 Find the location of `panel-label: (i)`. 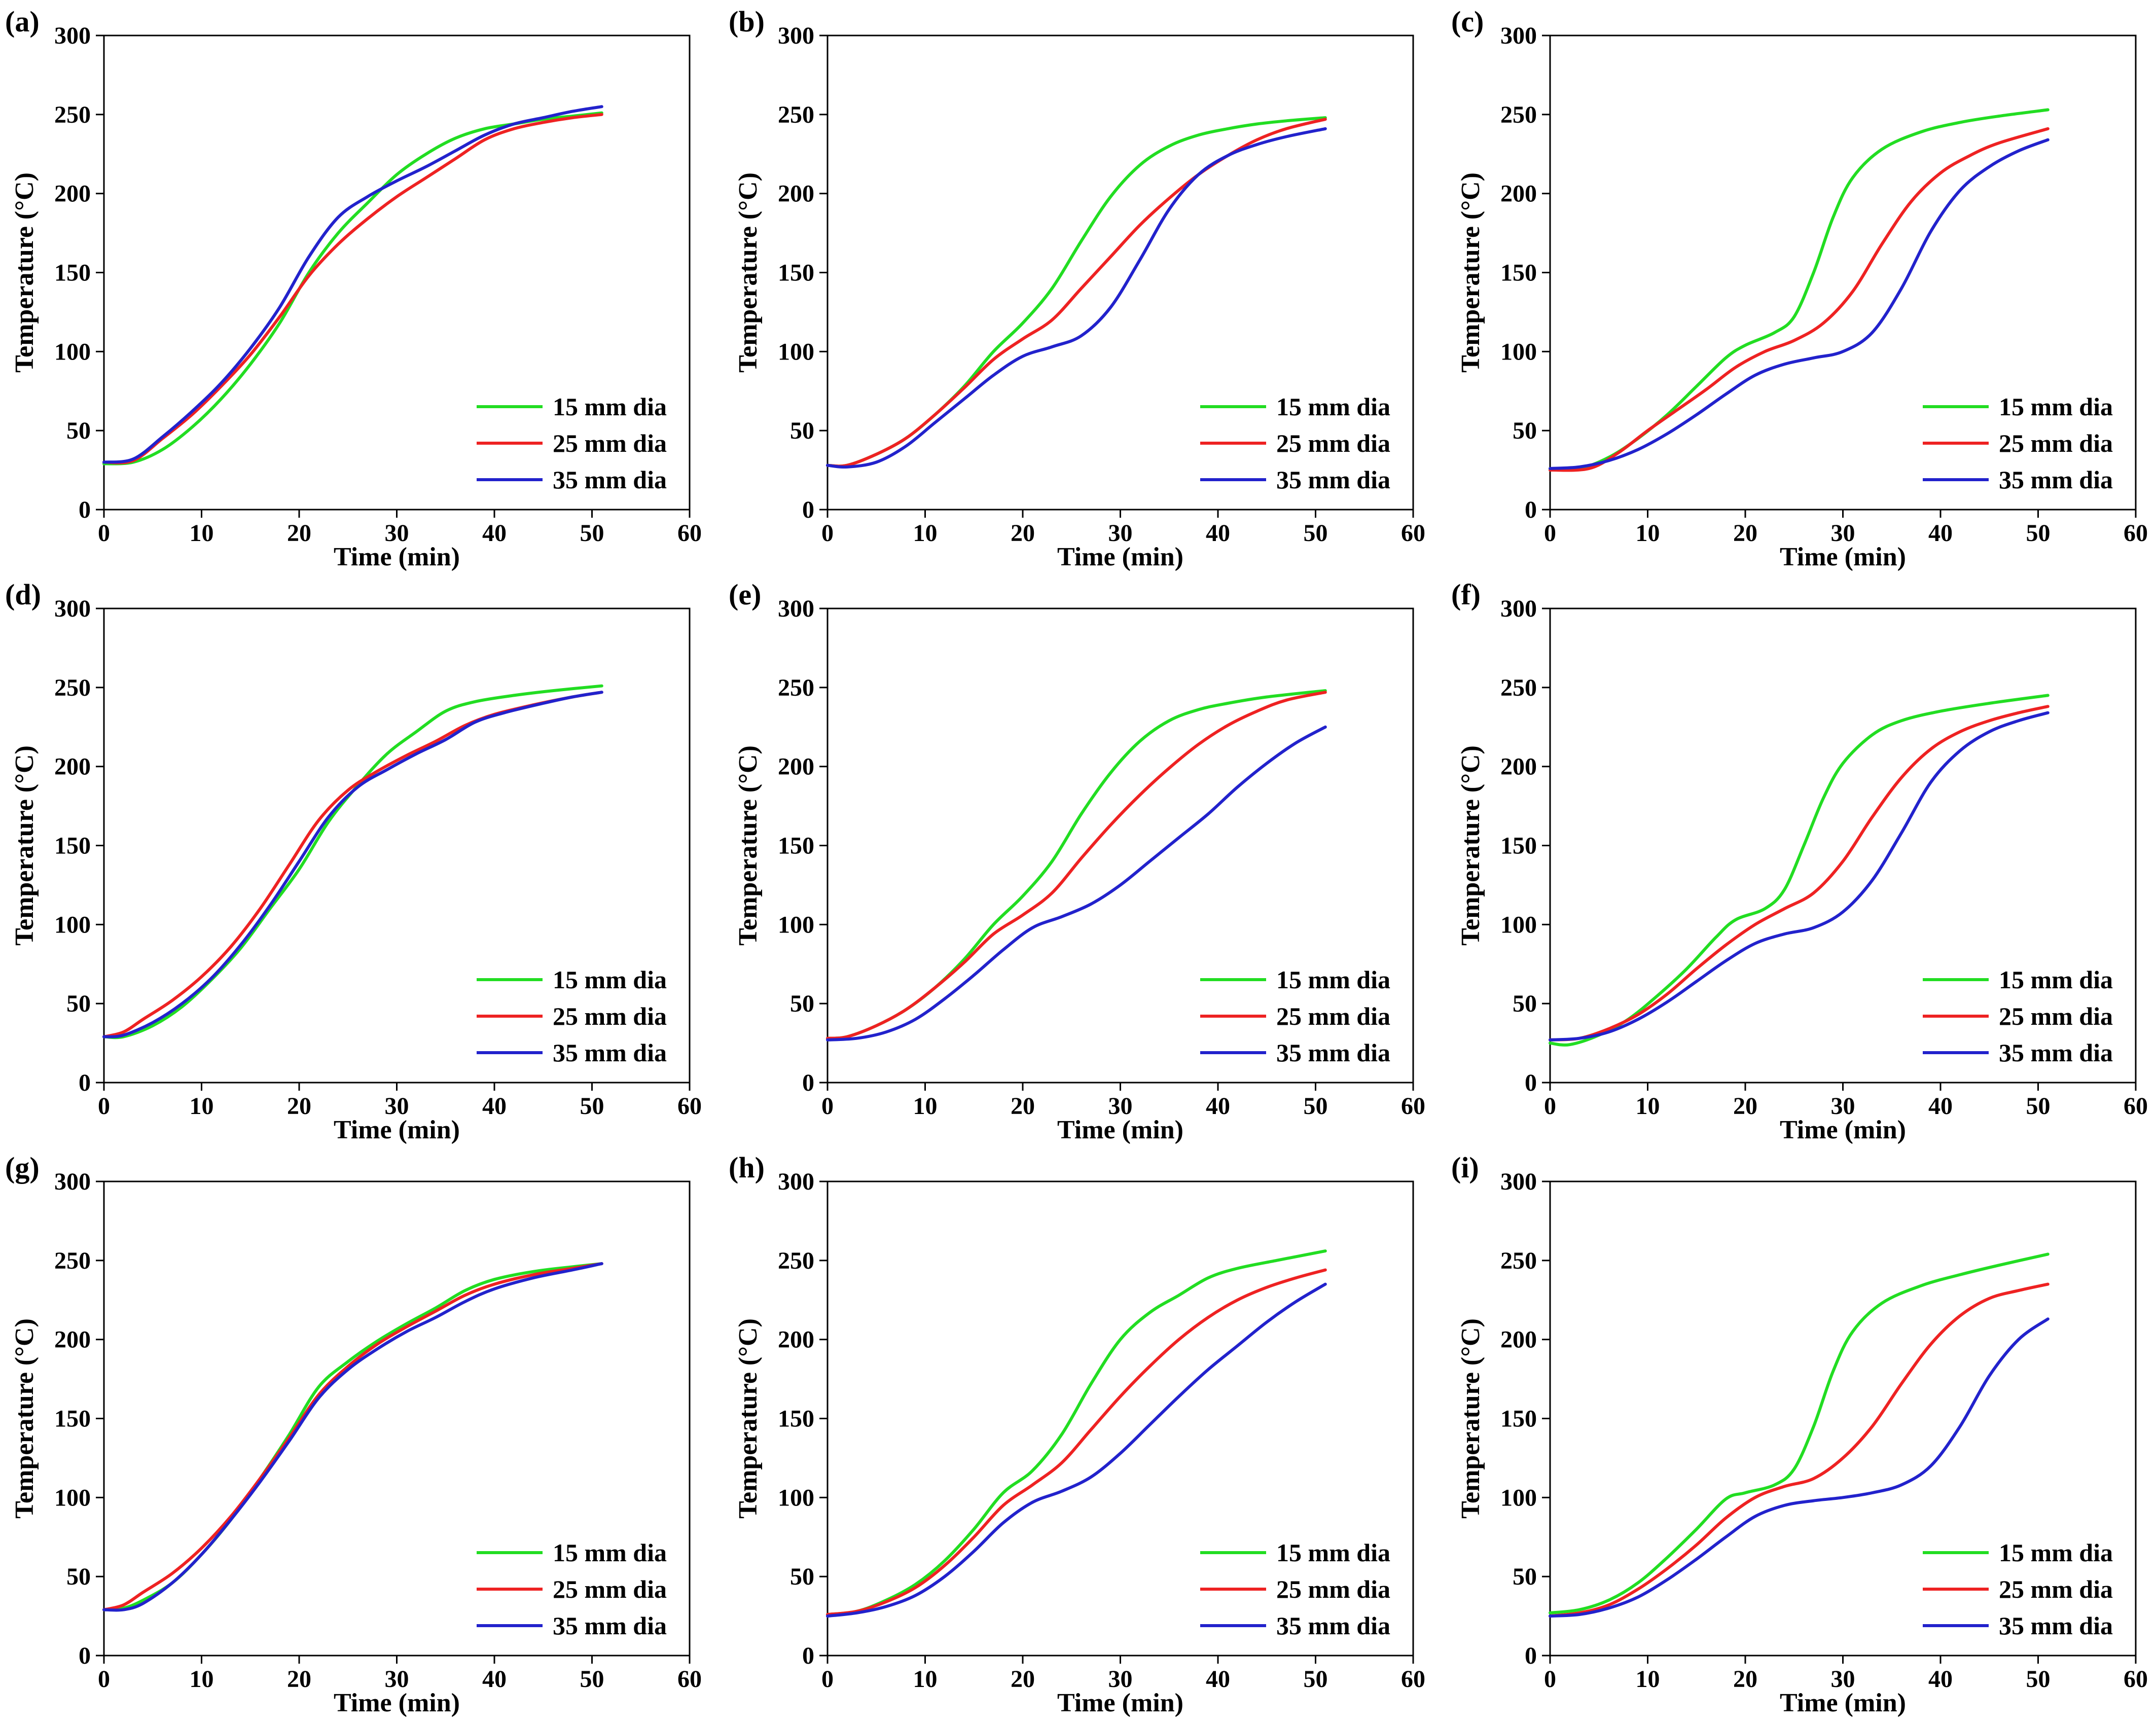

panel-label: (i) is located at coordinates (1465, 1167).